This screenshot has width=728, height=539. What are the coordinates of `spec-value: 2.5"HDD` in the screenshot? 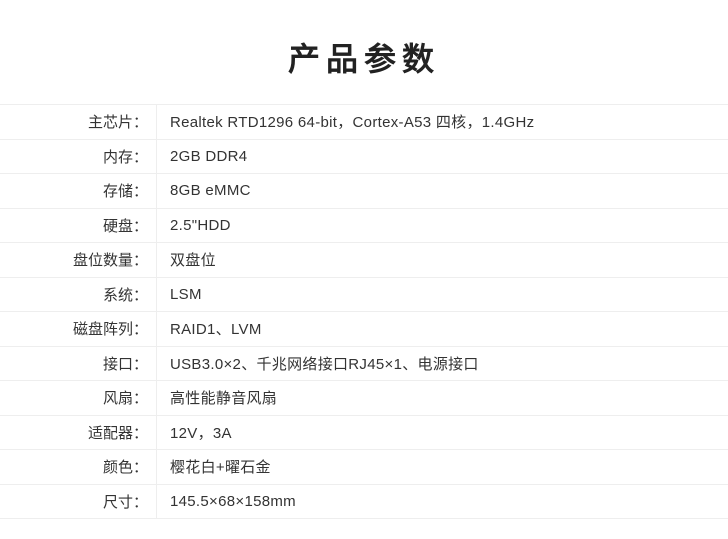 It's located at (200, 225).